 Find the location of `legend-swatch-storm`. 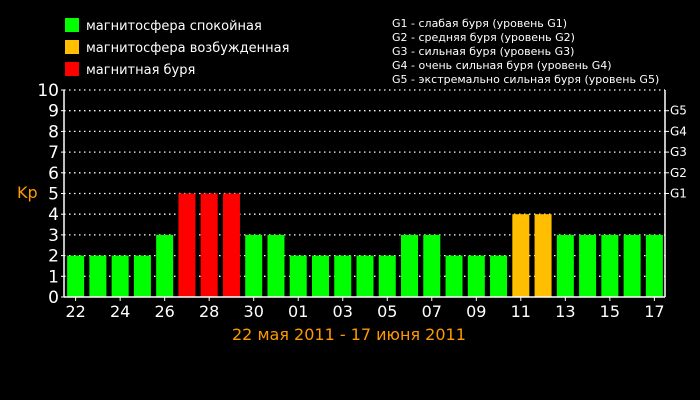

legend-swatch-storm is located at coordinates (72, 69).